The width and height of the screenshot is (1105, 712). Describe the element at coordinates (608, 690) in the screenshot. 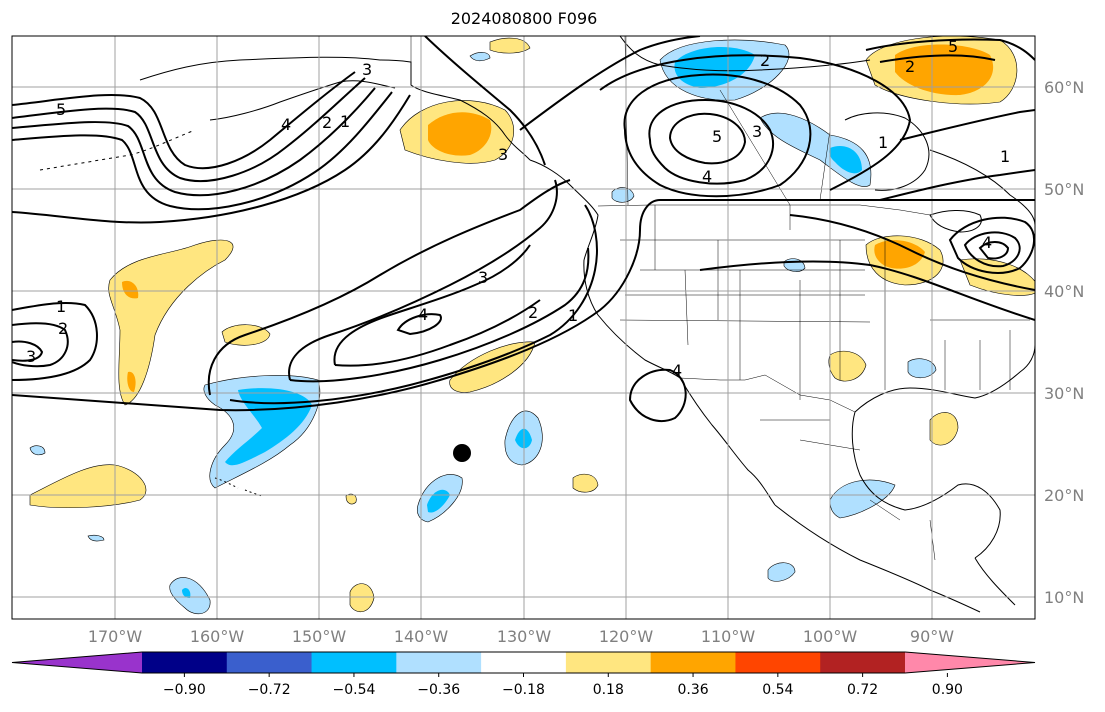

I see `colorbar-tick-label: 0.18` at that location.